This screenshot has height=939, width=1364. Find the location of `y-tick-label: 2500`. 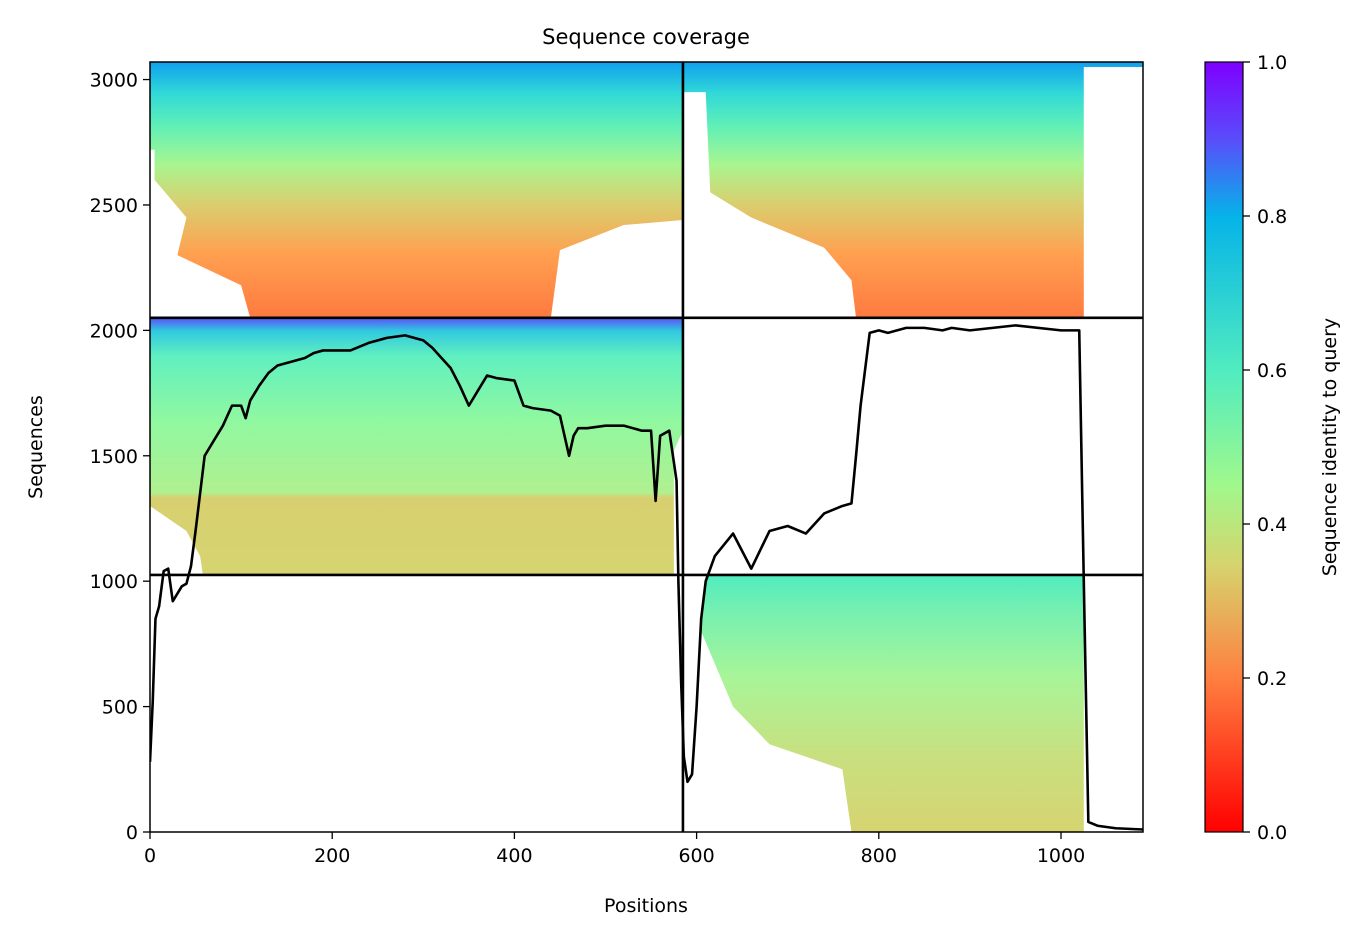

y-tick-label: 2500 is located at coordinates (114, 206).